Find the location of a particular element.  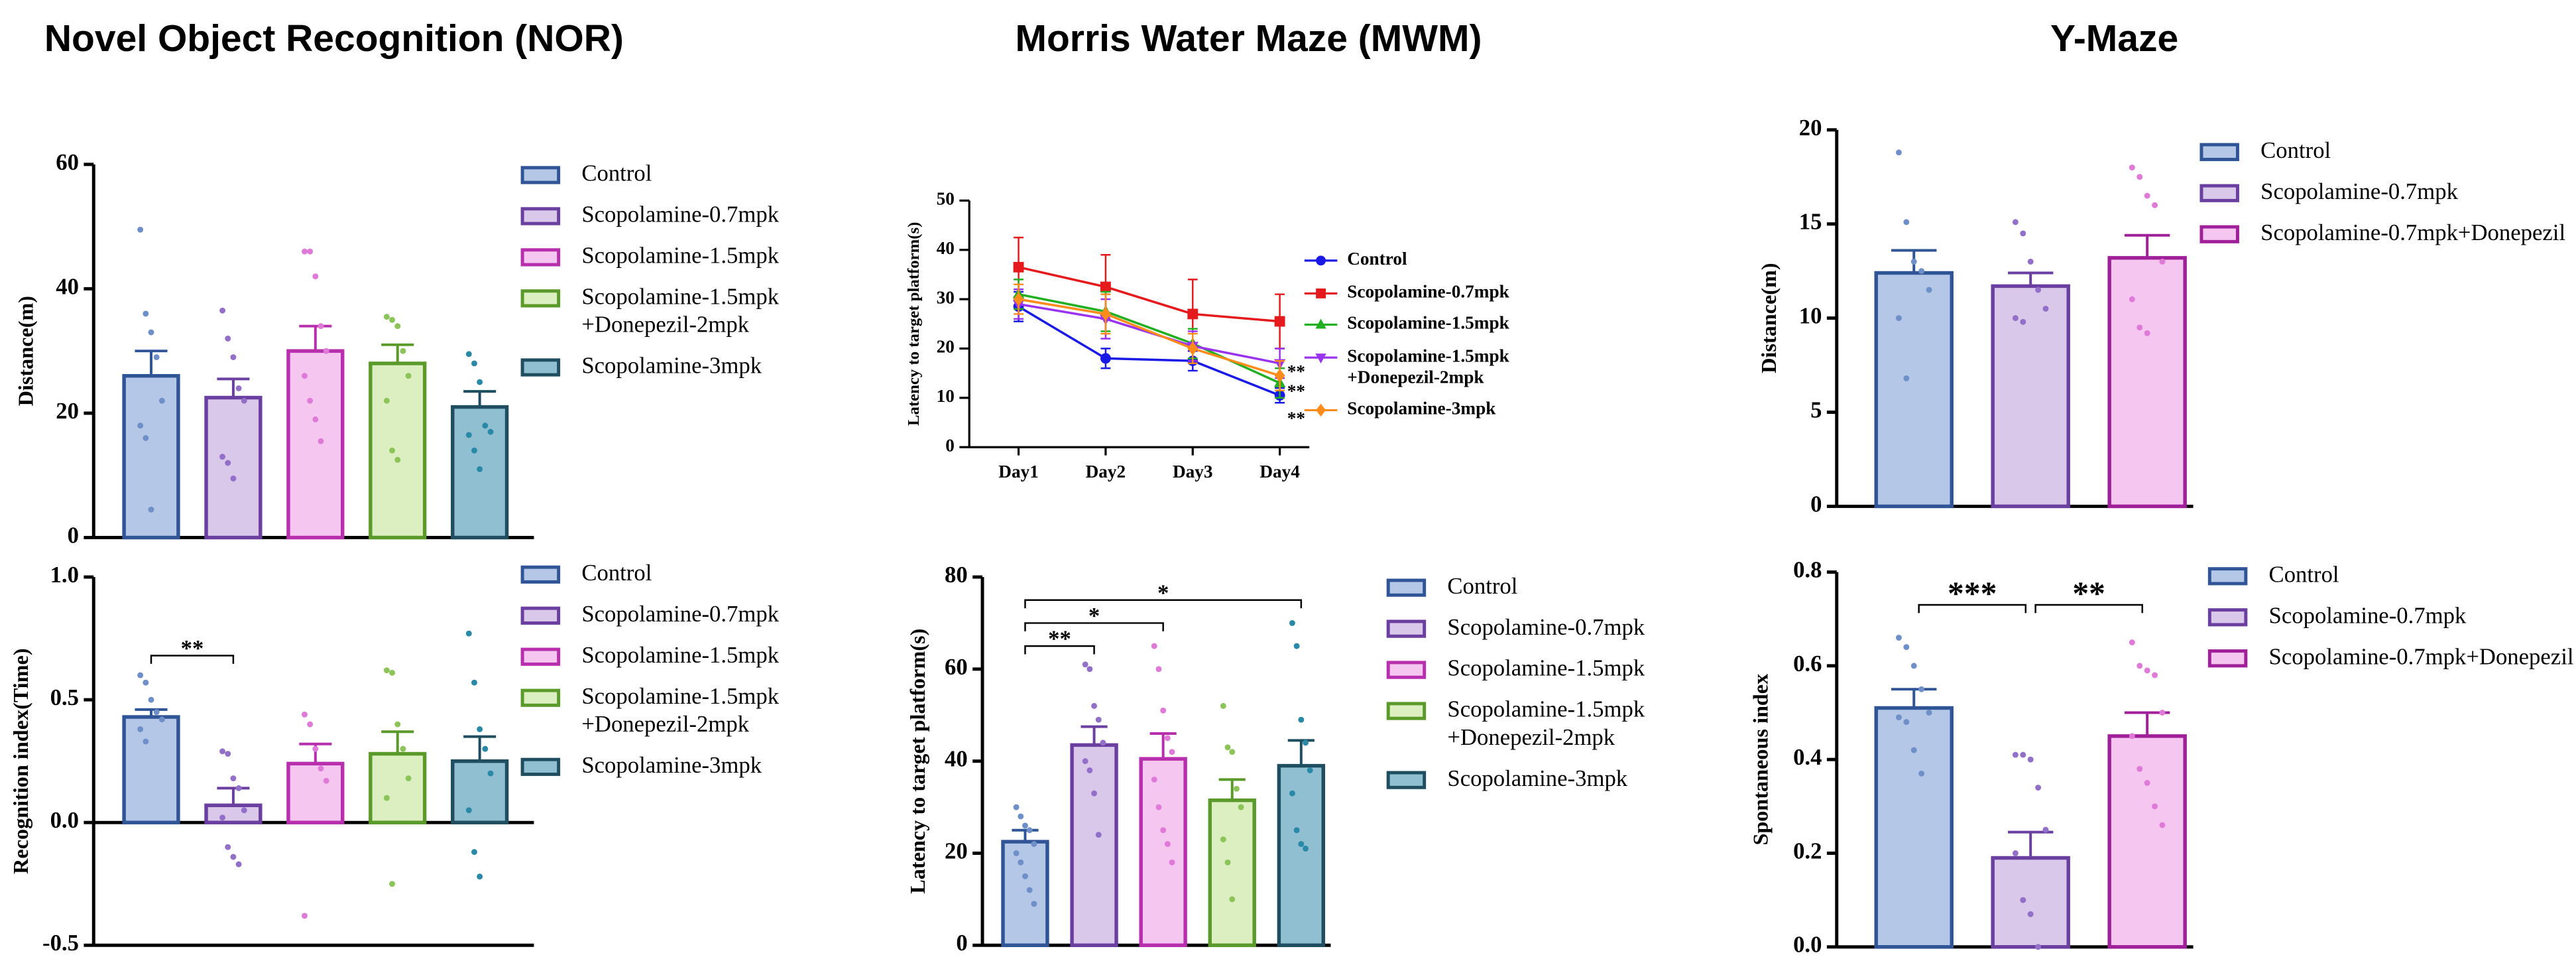

legend-entry: Scopolamine-1.5mpk is located at coordinates (700, 257).